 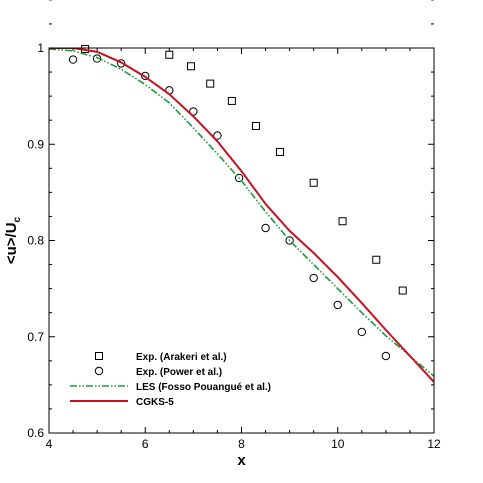 I want to click on y-axis-title: <u>/Uc, so click(x=13, y=240).